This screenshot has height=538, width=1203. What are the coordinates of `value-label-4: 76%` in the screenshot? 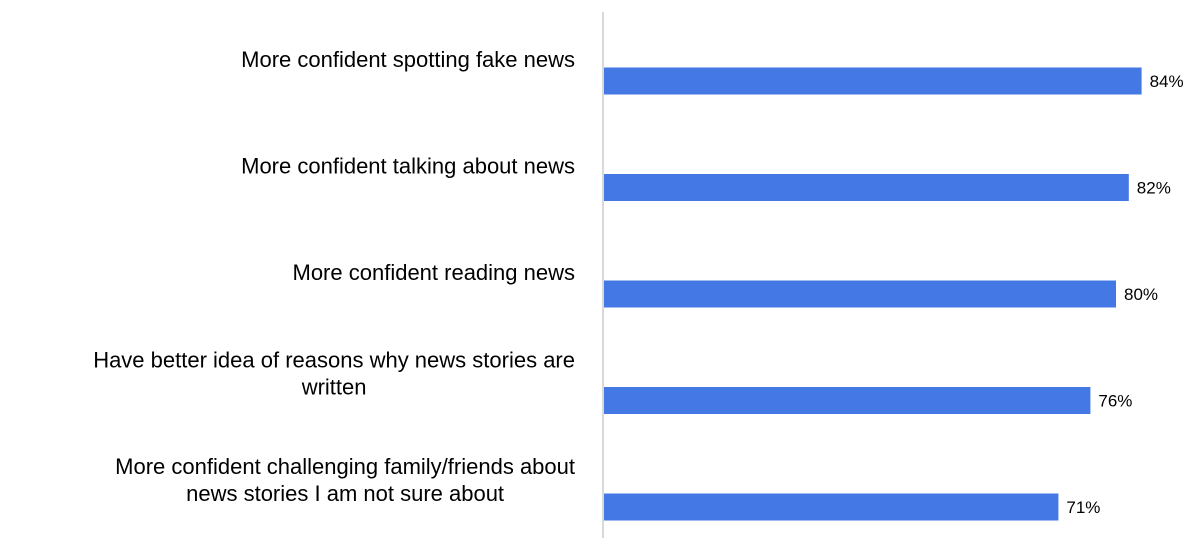 It's located at (1115, 401).